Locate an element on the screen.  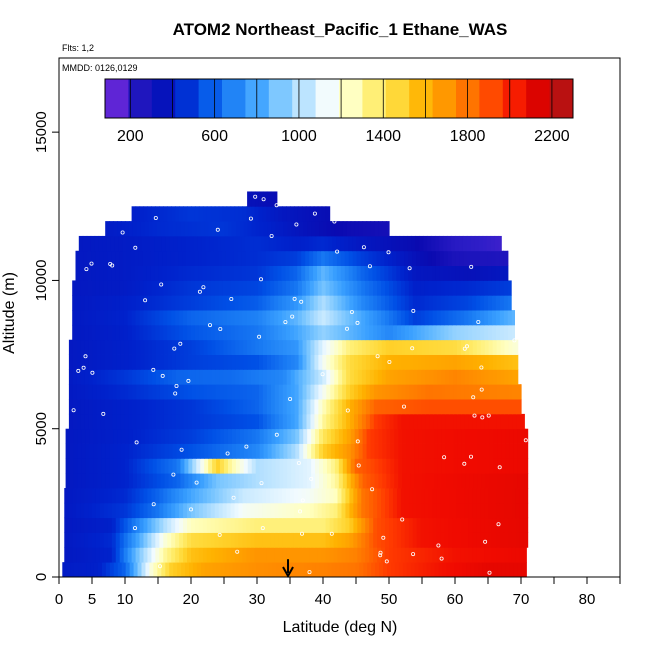
y-tick-label: 5000 is located at coordinates (41, 428).